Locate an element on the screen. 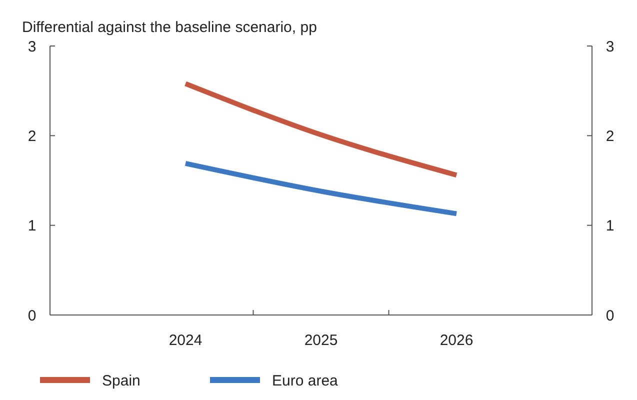  y2-tick-label: 0 is located at coordinates (610, 315).